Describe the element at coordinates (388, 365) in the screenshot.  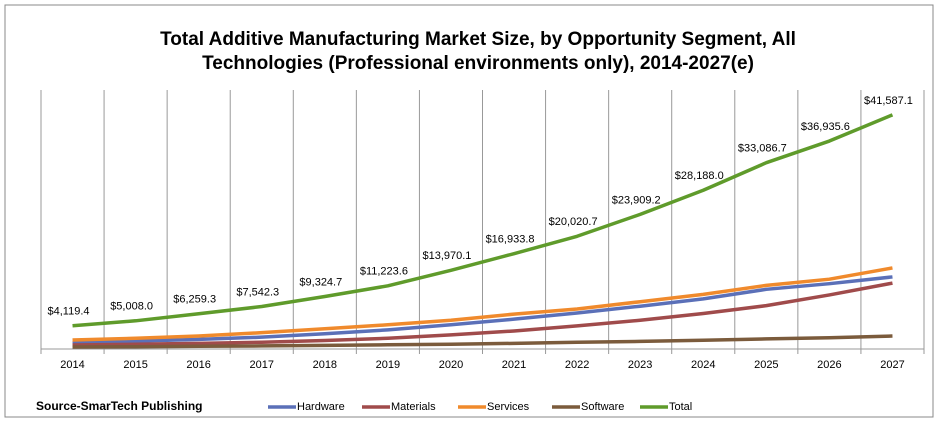
I see `x-tick-label: 2019` at that location.